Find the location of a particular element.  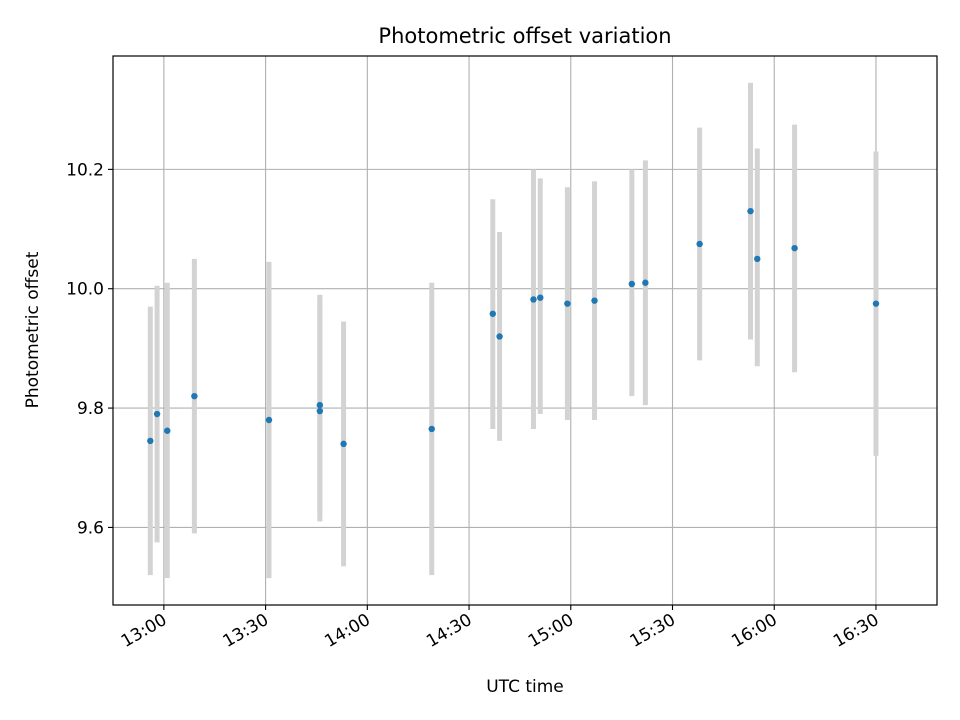

y-tick-label: 10.2 is located at coordinates (85, 170).